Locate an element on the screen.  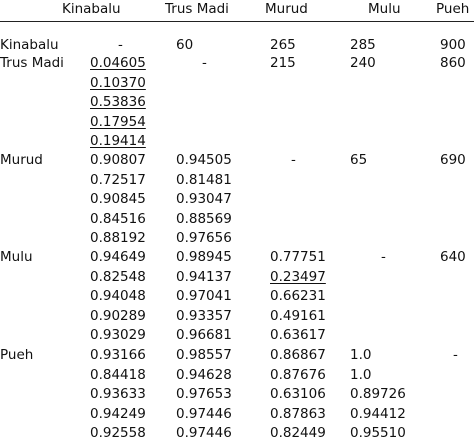
table-cell: 0.88569 is located at coordinates (204, 218).